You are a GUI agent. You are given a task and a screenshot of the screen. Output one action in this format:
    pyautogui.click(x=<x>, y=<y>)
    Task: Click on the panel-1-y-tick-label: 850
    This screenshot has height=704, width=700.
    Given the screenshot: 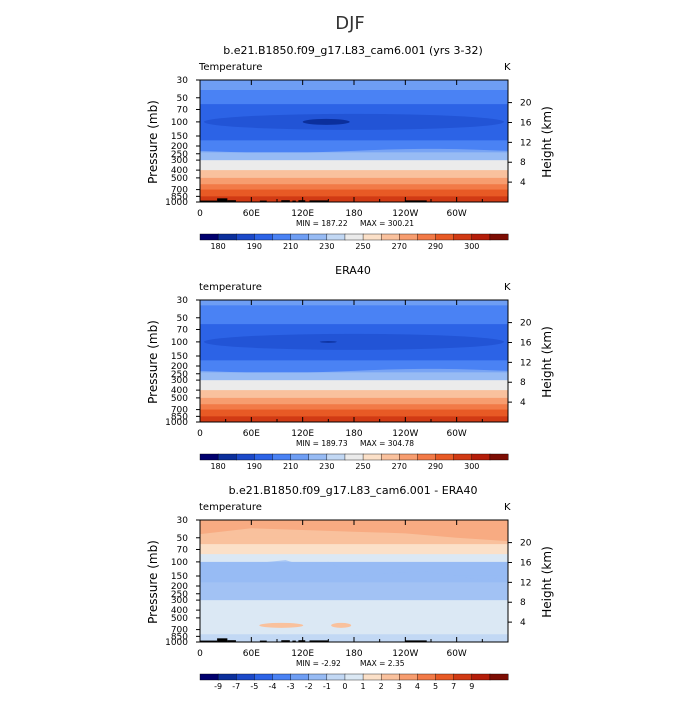 What is the action you would take?
    pyautogui.click(x=179, y=197)
    